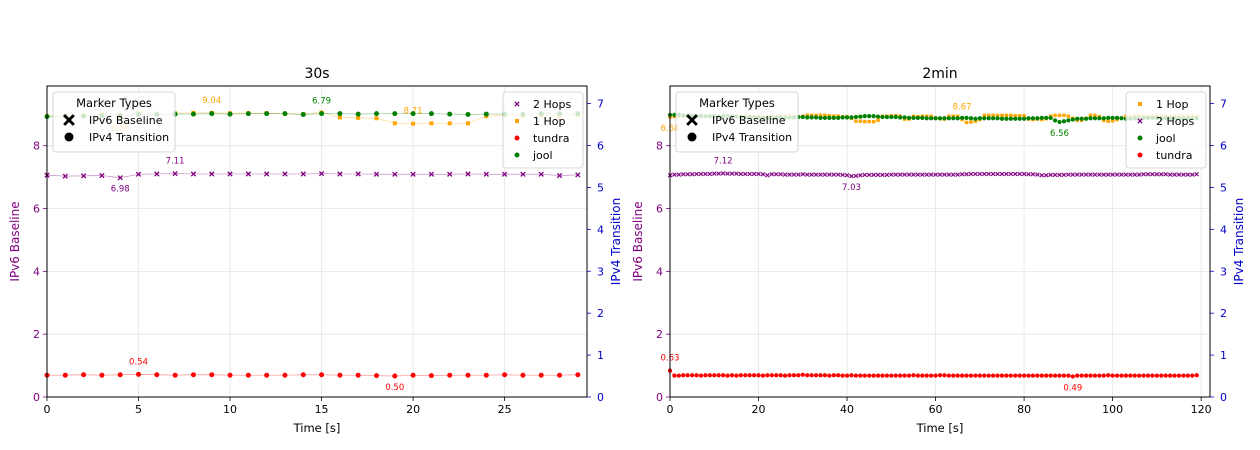 The image size is (1260, 450). I want to click on series-legend: 2 Hops 1 Hop tundra jool, so click(543, 130).